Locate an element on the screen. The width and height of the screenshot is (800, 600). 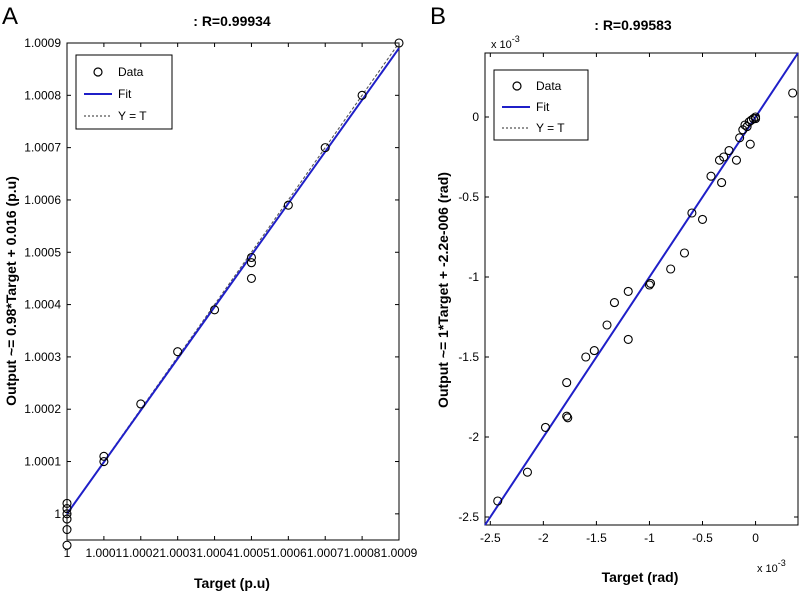
panel-a-x-tick-label: 1.0005 is located at coordinates (251, 553).